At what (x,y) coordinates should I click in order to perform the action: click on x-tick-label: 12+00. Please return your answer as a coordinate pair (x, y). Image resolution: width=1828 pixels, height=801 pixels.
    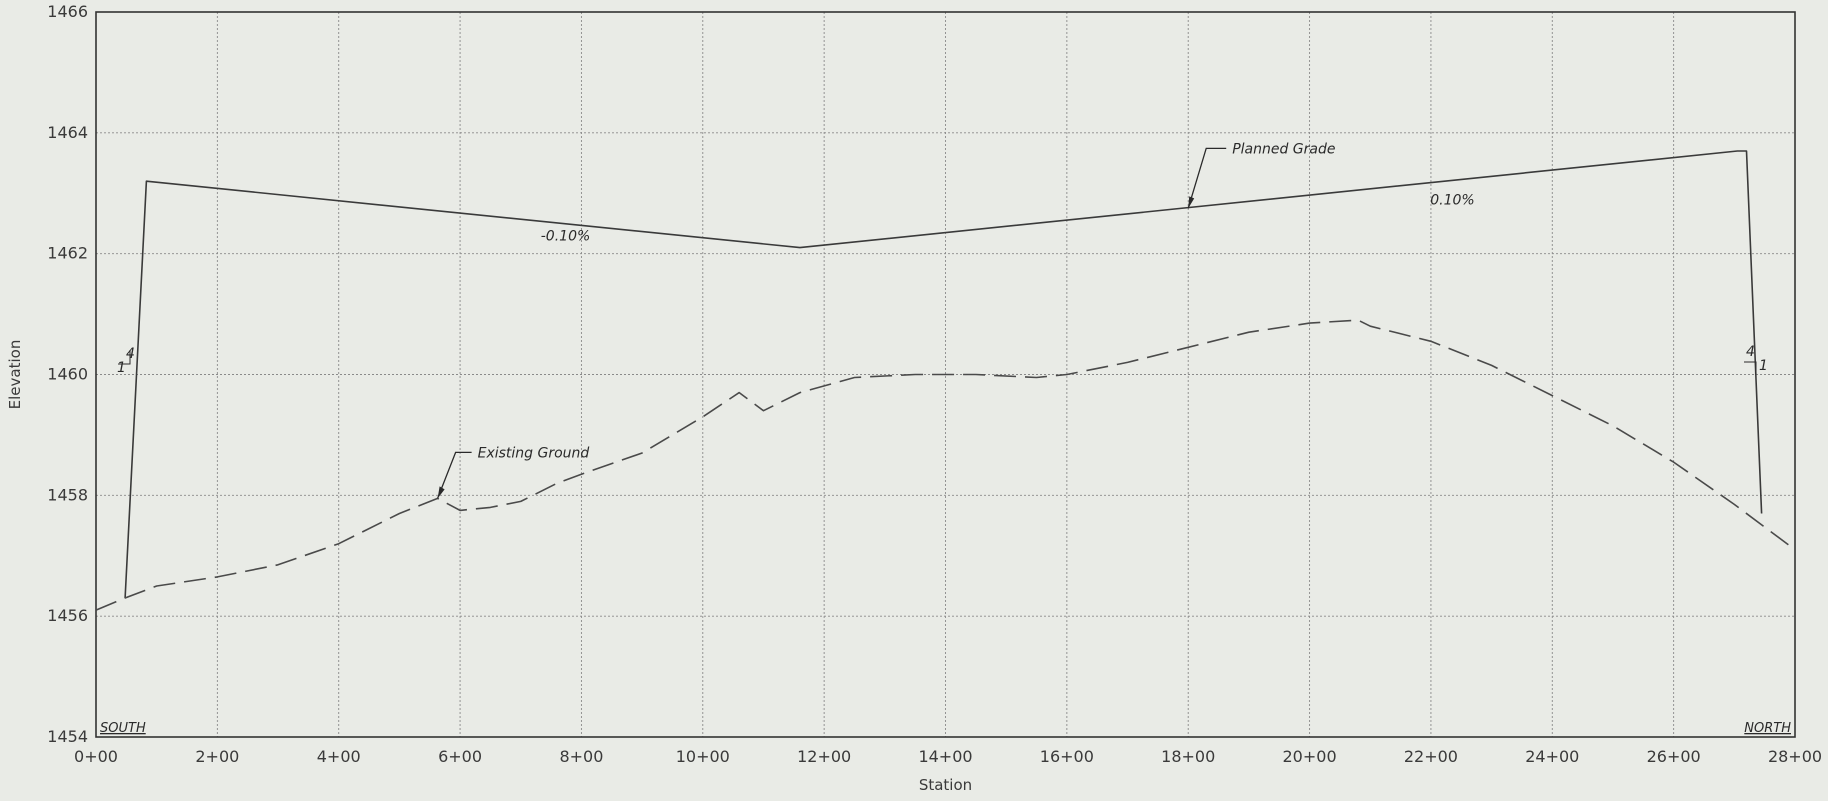
    Looking at the image, I should click on (824, 756).